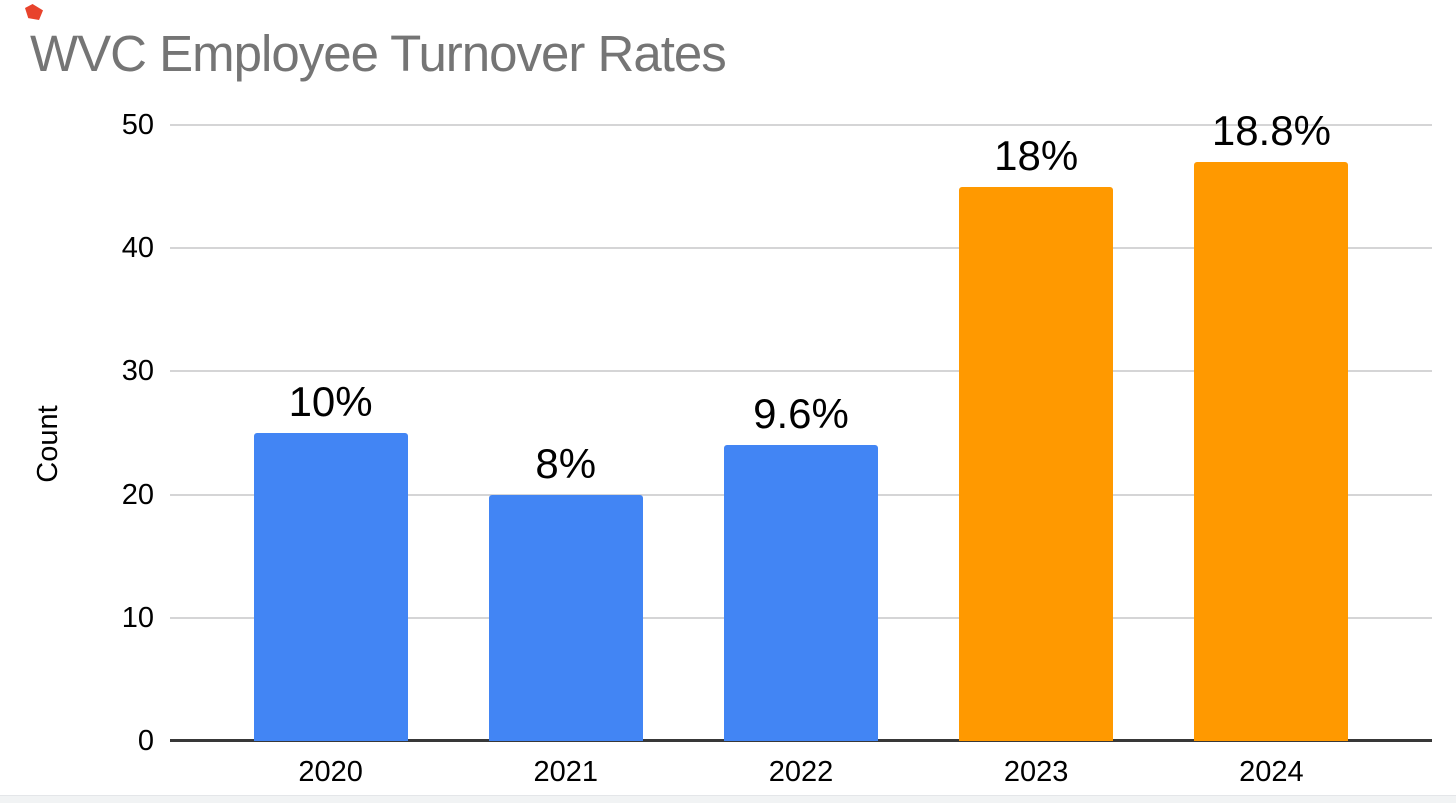 This screenshot has height=803, width=1456. I want to click on bar-2023, so click(1036, 463).